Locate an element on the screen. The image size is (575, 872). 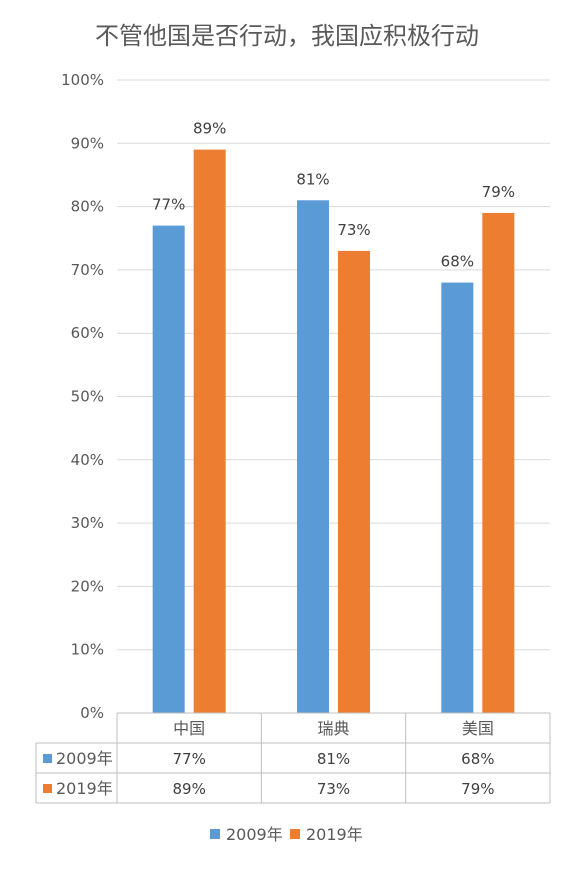
y-tick-label: 10% is located at coordinates (87, 650).